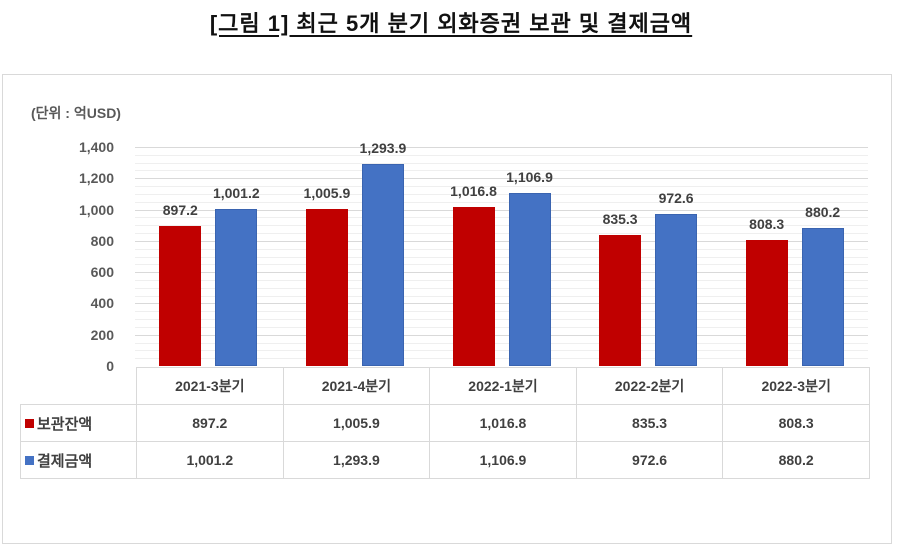 The width and height of the screenshot is (902, 558). Describe the element at coordinates (823, 212) in the screenshot. I see `data-label: 880.2` at that location.